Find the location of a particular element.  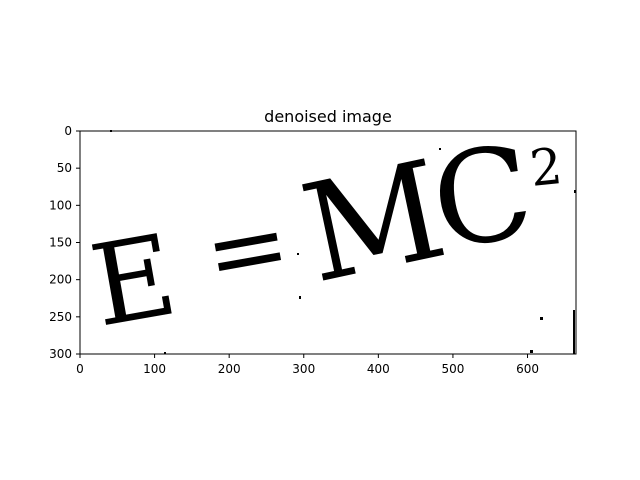

y-tick-label: 150 is located at coordinates (60, 243).